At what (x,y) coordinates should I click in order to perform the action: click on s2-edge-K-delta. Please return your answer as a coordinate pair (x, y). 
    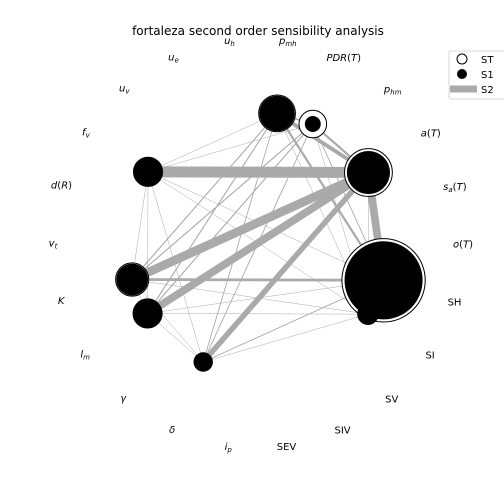
    Looking at the image, I should click on (168, 321).